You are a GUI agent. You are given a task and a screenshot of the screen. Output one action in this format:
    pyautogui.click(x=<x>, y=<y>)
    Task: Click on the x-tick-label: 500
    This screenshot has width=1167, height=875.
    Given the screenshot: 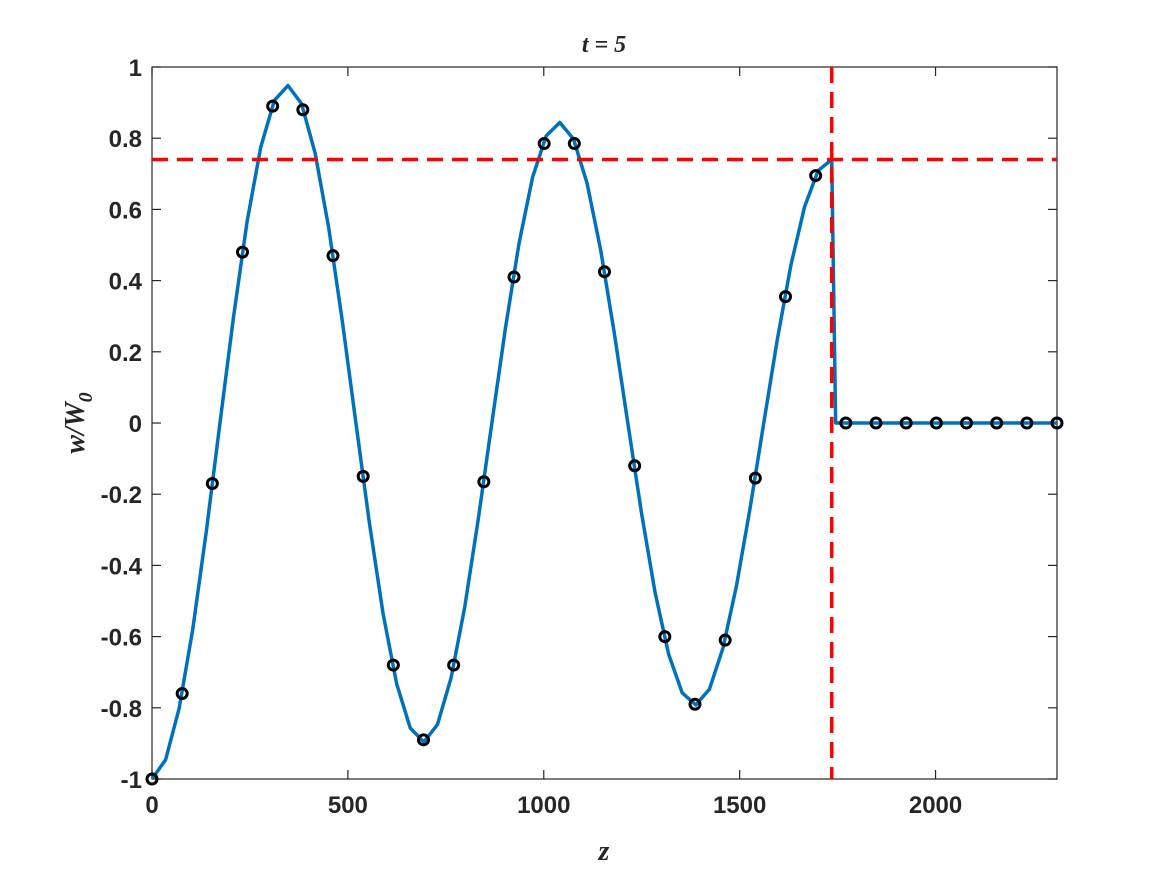 What is the action you would take?
    pyautogui.click(x=348, y=805)
    